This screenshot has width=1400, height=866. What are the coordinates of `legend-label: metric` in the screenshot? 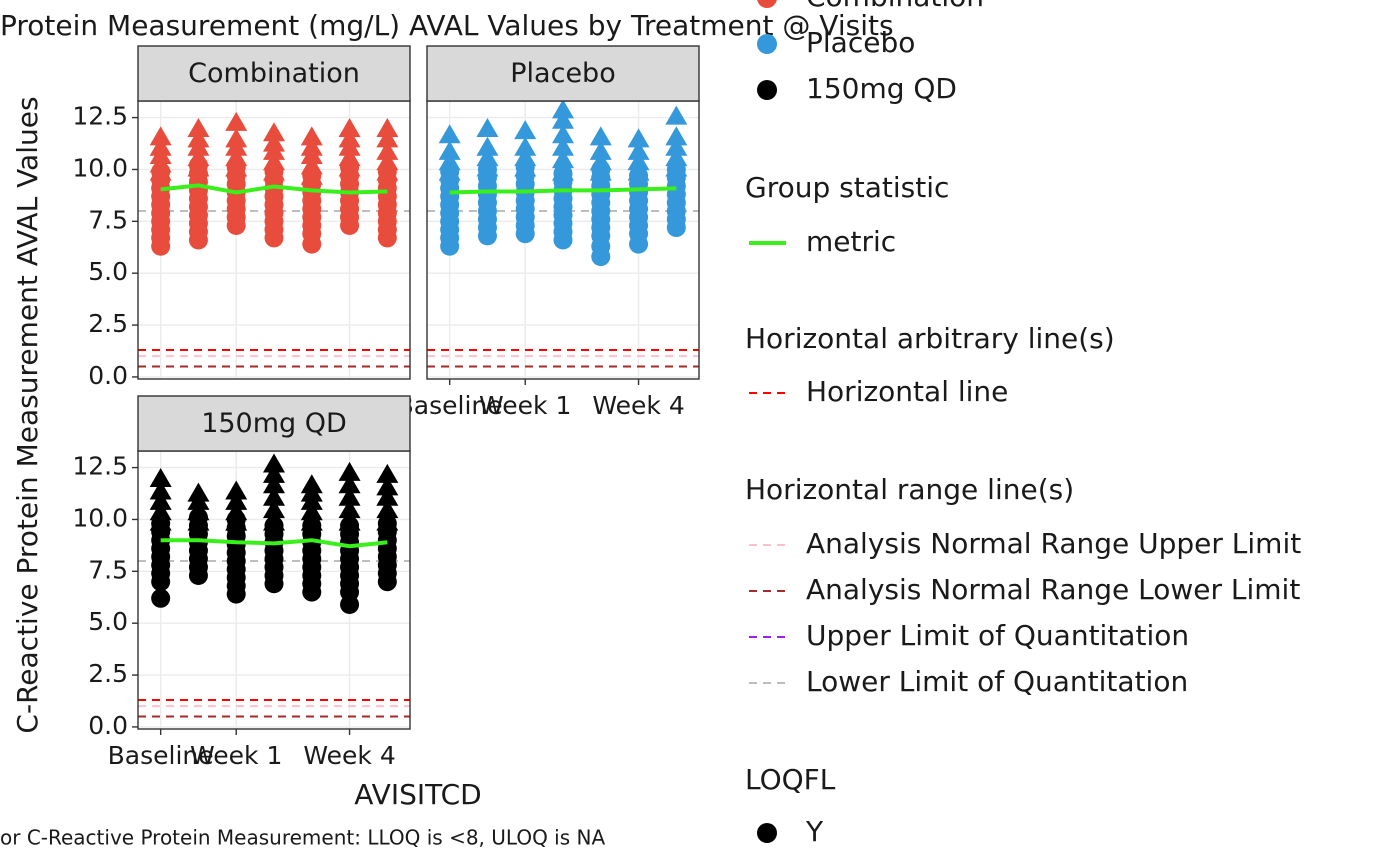 It's located at (851, 241).